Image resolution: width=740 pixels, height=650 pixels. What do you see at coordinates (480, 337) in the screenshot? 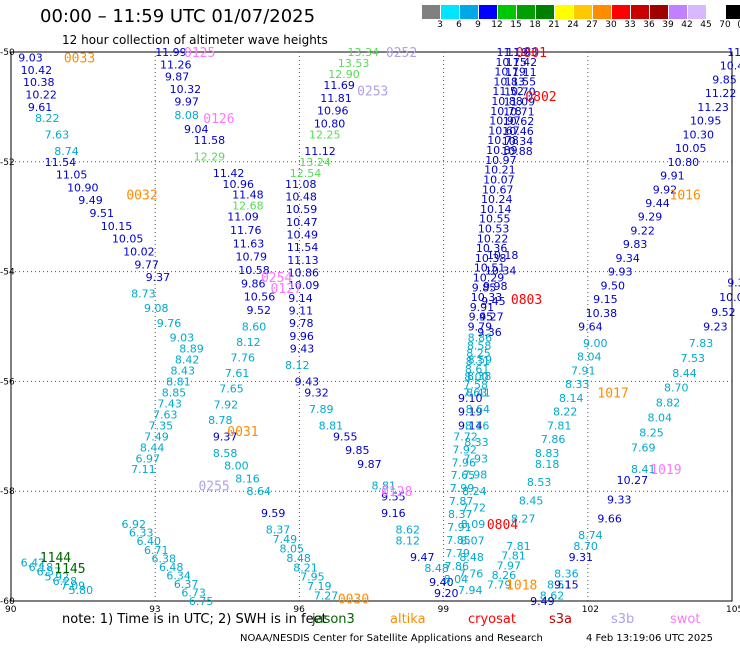
I see `swh-value-label: 8.86` at bounding box center [480, 337].